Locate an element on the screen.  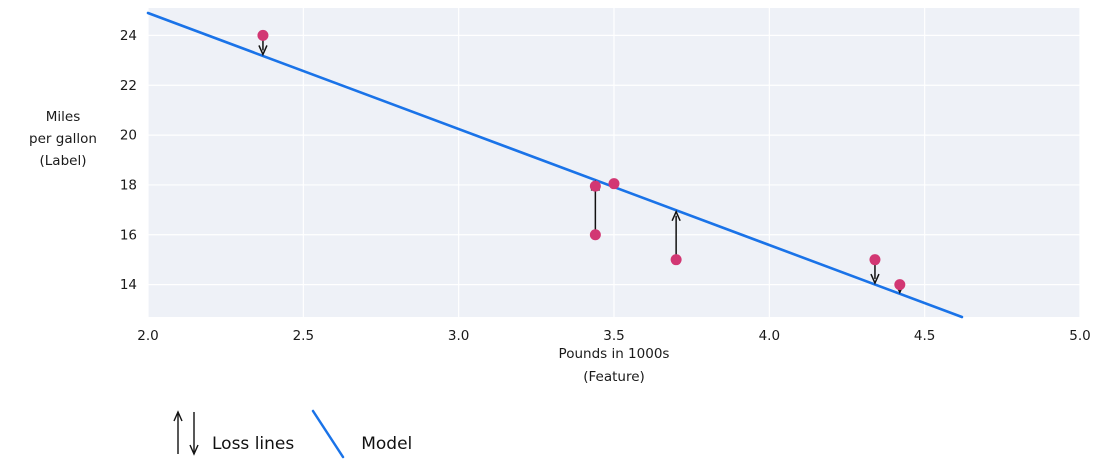
x-tick-label: 3.5 is located at coordinates (613, 336).